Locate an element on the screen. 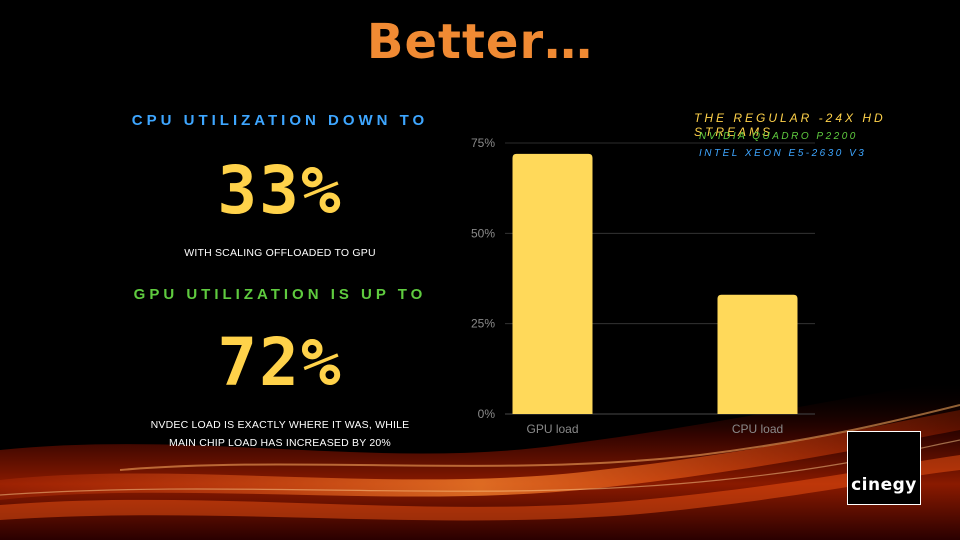 The image size is (960, 540). x-category-label: GPU load is located at coordinates (552, 429).